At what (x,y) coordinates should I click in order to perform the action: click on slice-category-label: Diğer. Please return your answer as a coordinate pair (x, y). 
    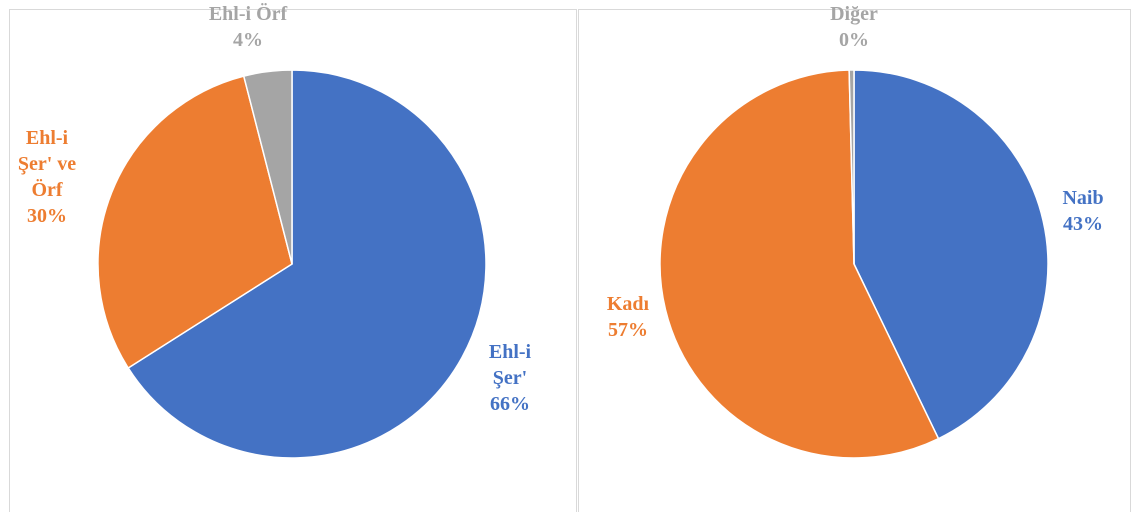
    Looking at the image, I should click on (854, 14).